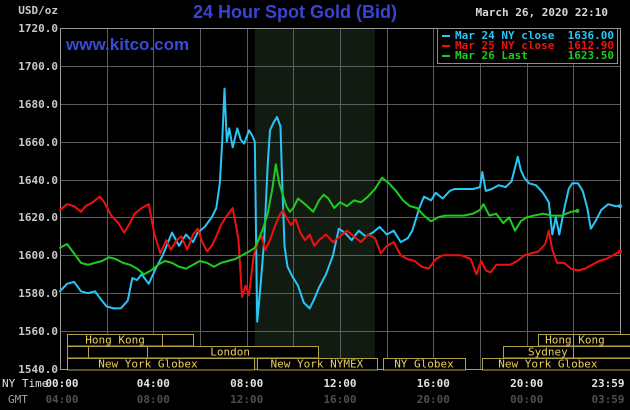 Image resolution: width=630 pixels, height=410 pixels. I want to click on legend-item-mar25: Mar 25 NY close 1612.90, so click(528, 45).